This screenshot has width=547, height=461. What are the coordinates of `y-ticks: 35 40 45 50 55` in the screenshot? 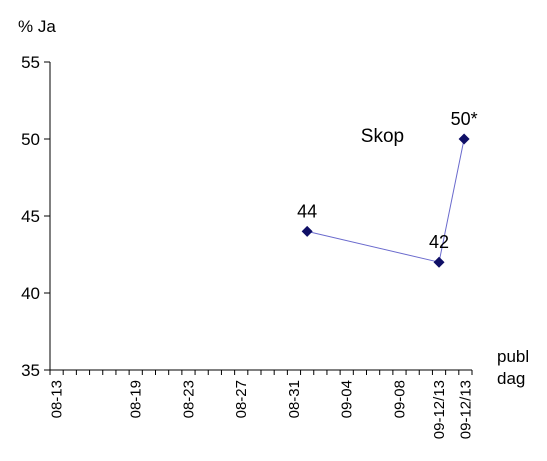 It's located at (35, 216).